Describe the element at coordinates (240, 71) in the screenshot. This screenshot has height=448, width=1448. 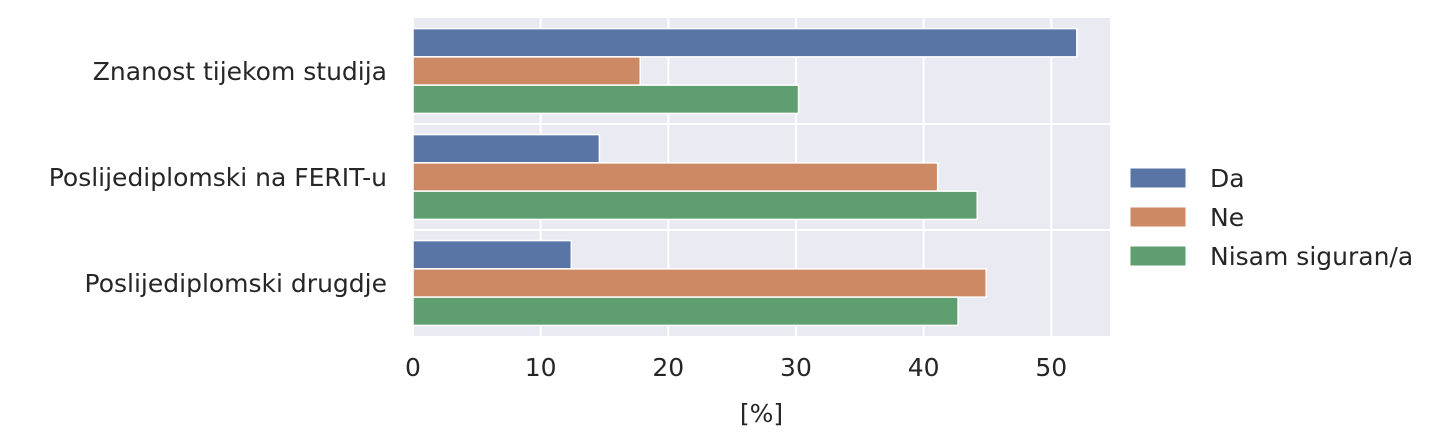
I see `category-label-0: Znanost tijekom studija` at that location.